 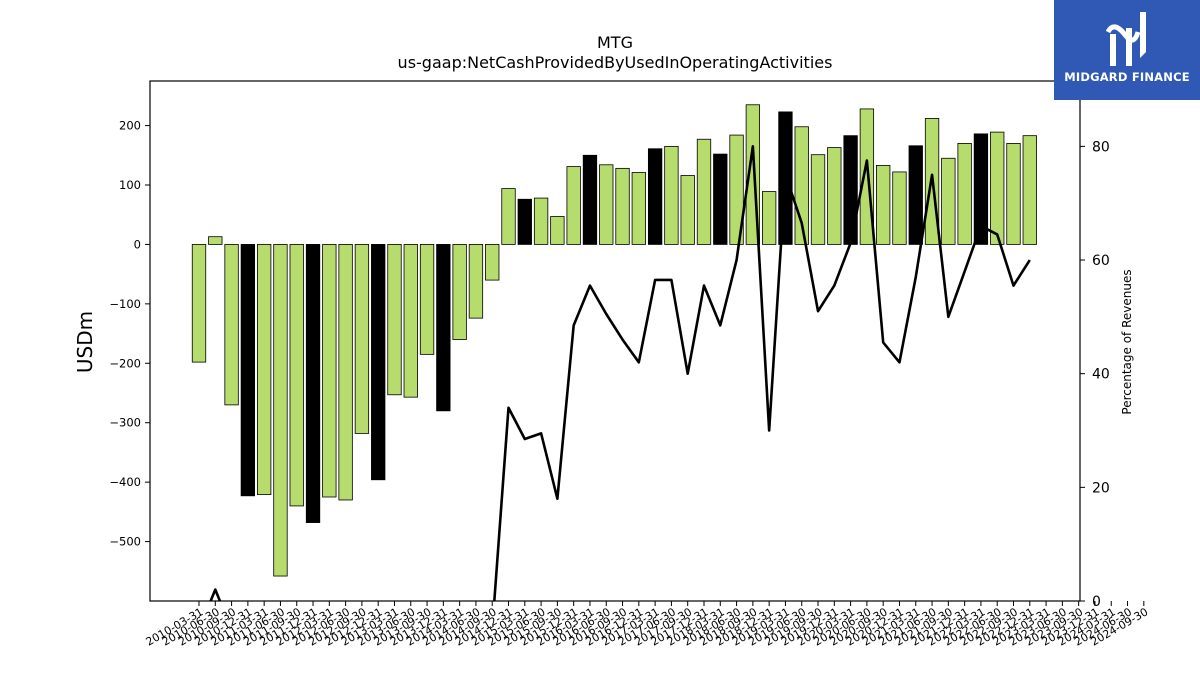 What do you see at coordinates (130, 185) in the screenshot?
I see `y-tick-label: 100` at bounding box center [130, 185].